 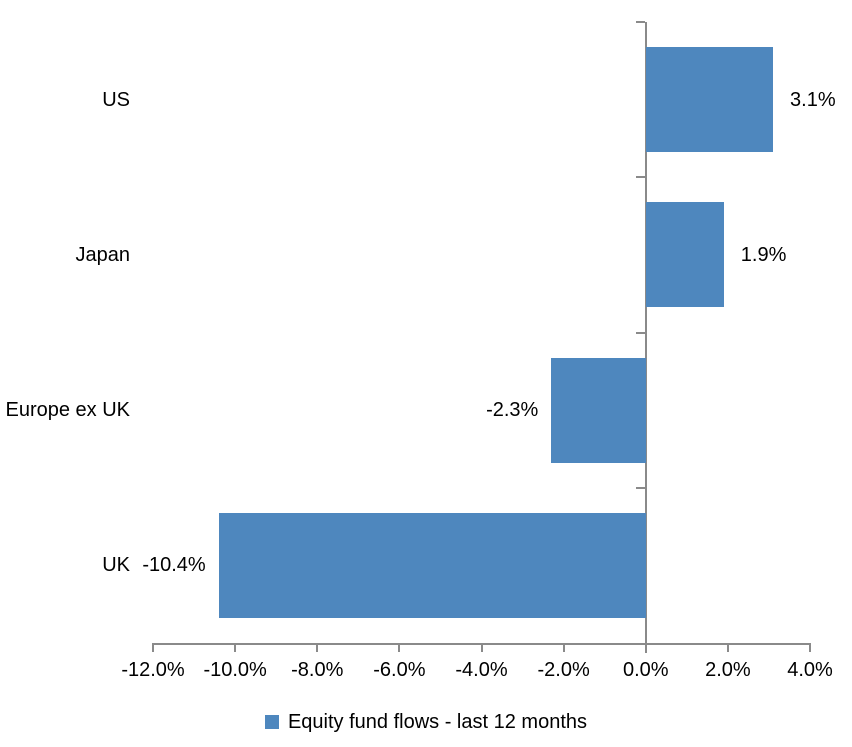 What do you see at coordinates (174, 565) in the screenshot?
I see `bar-value-label-uk: -10.4%` at bounding box center [174, 565].